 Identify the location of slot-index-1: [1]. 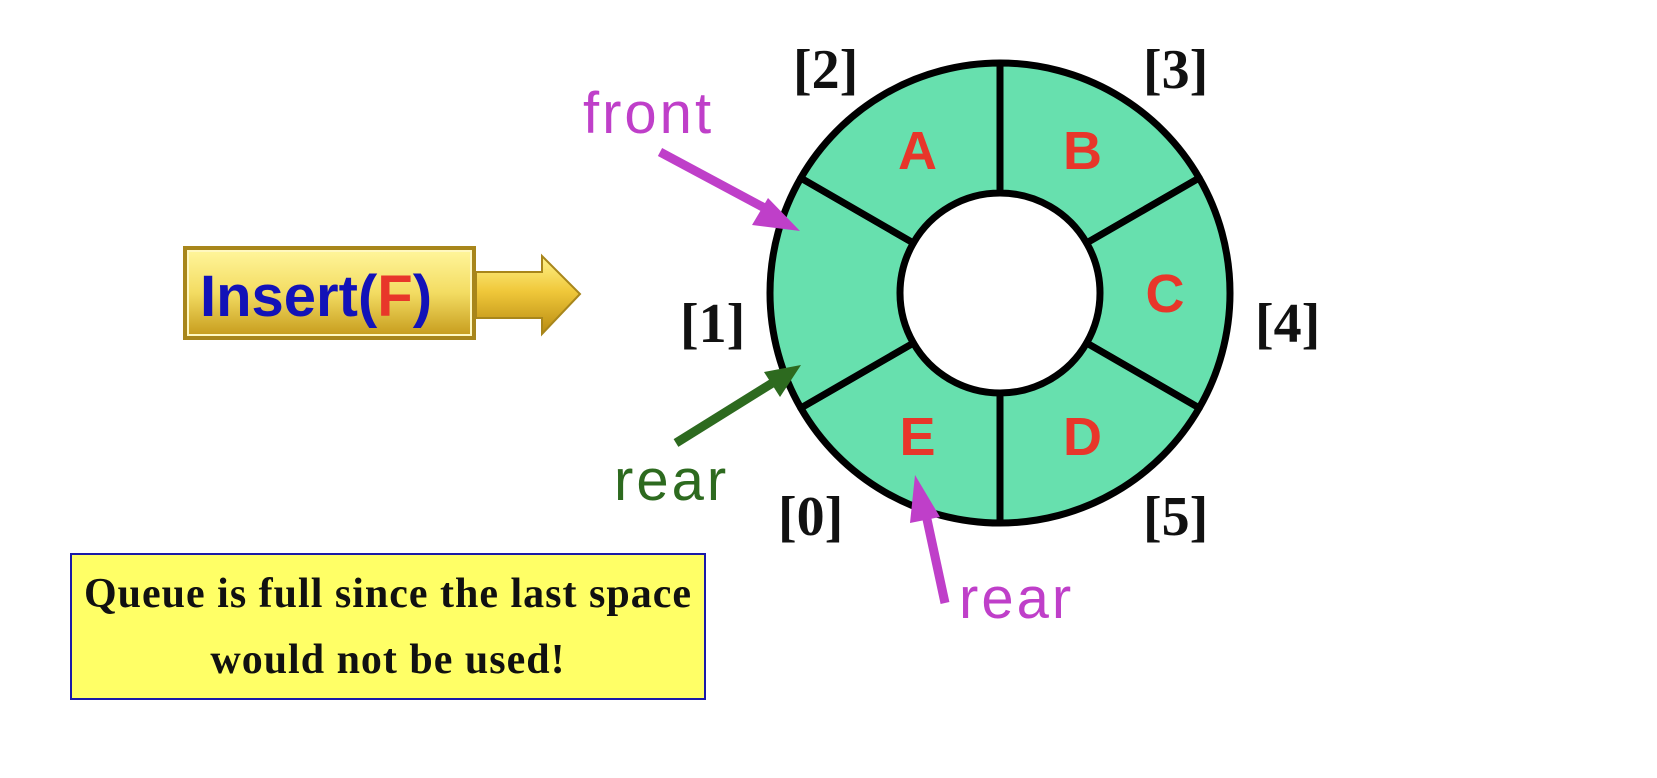
(712, 324).